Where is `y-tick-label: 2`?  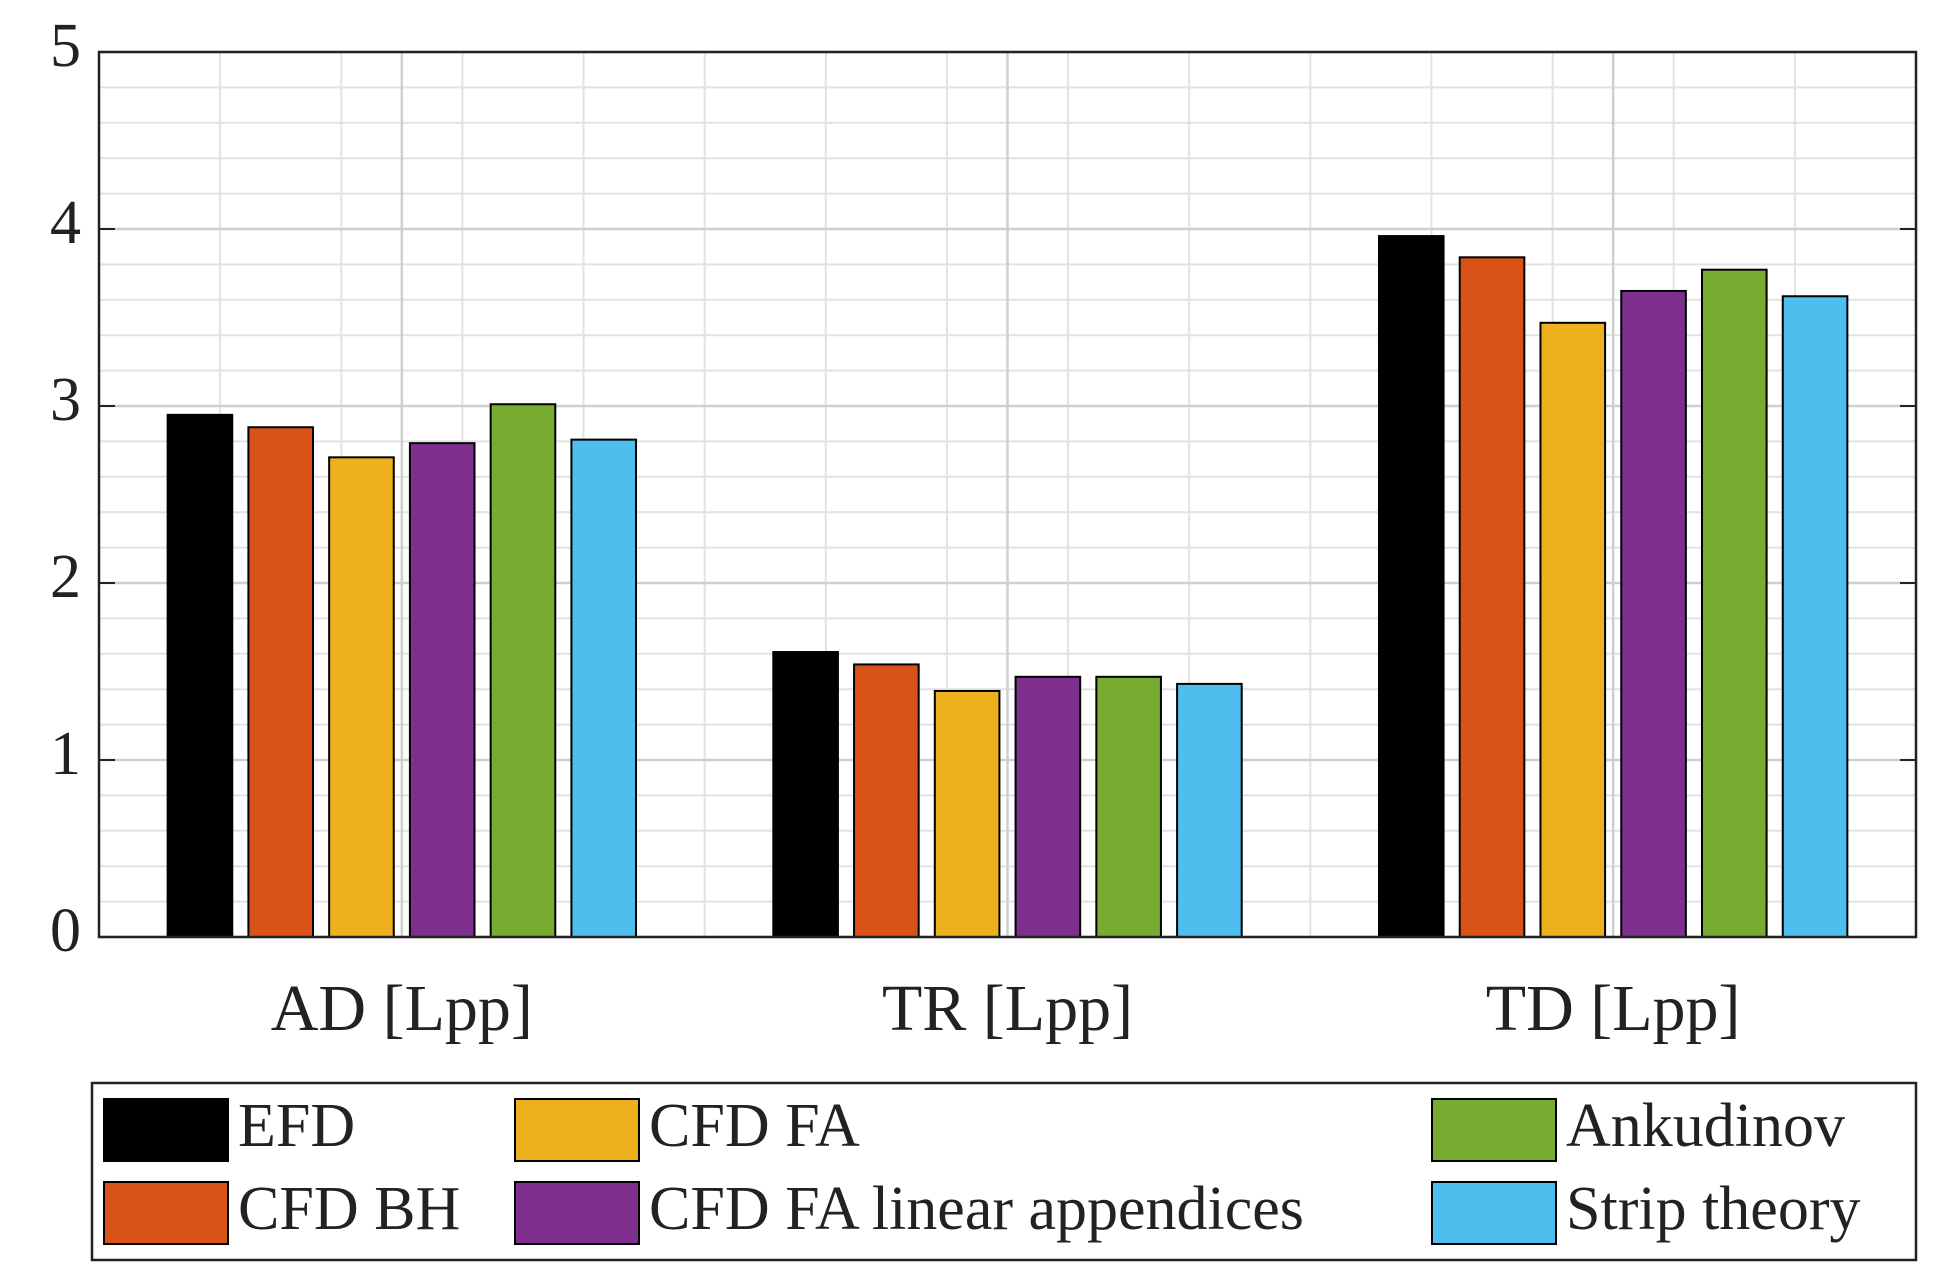 y-tick-label: 2 is located at coordinates (65, 577).